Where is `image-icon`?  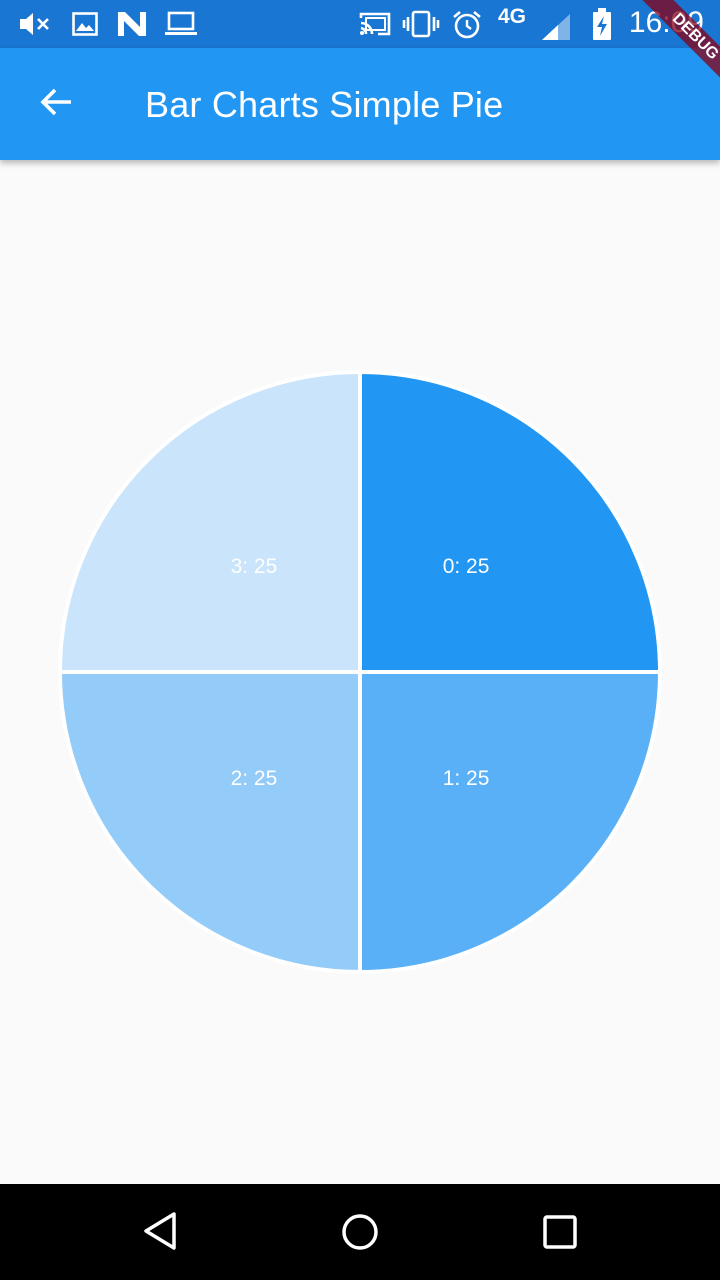 image-icon is located at coordinates (85, 26).